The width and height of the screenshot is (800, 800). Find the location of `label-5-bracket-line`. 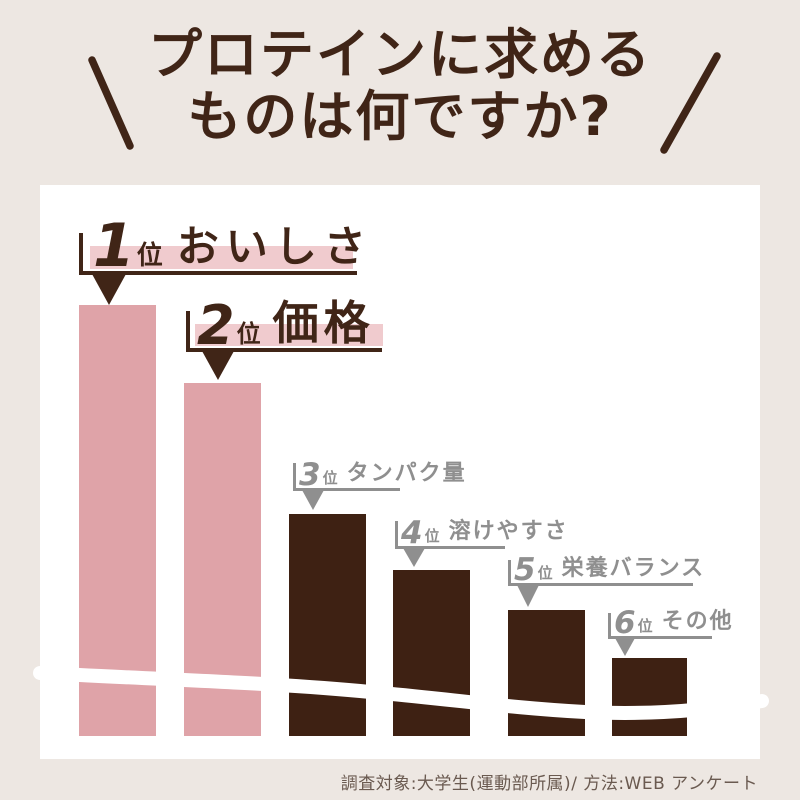

label-5-bracket-line is located at coordinates (509, 573).